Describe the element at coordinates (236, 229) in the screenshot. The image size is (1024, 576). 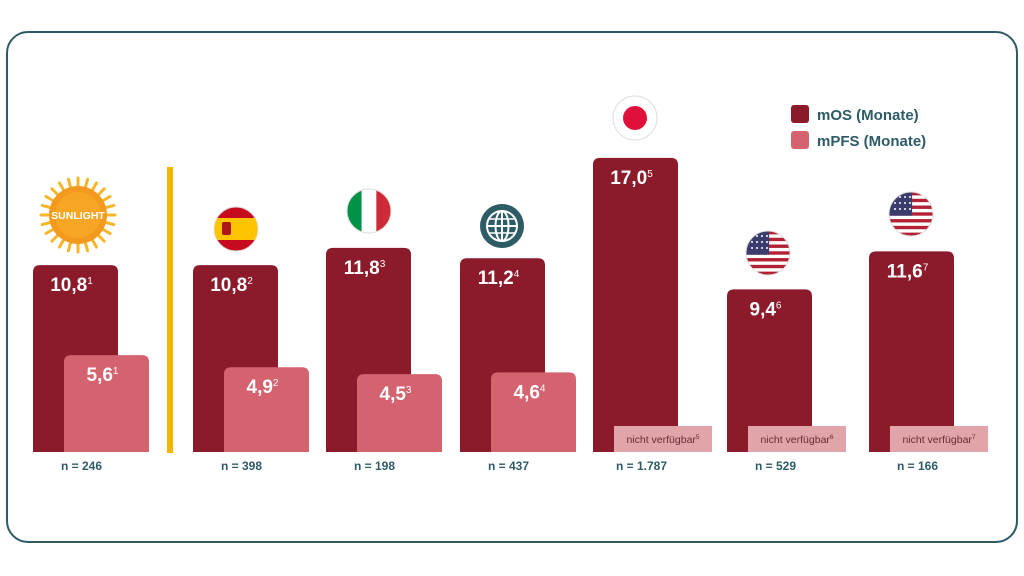
I see `spain-flag-icon` at that location.